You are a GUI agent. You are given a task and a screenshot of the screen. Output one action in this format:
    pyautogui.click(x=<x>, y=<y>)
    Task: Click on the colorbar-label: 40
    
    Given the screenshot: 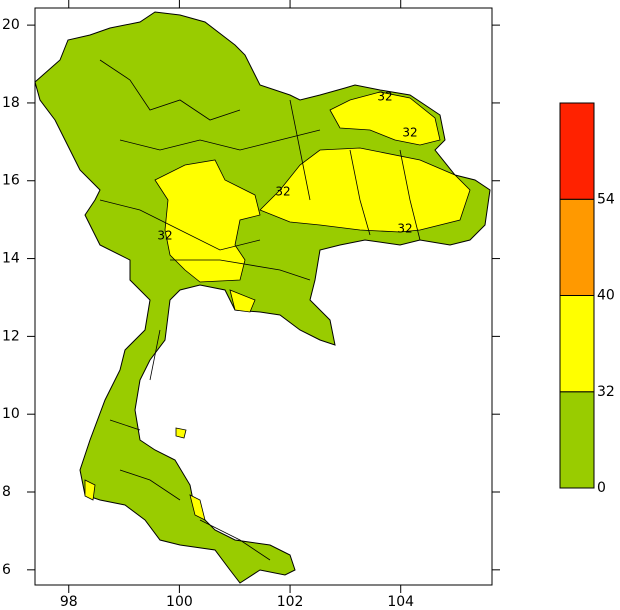 What is the action you would take?
    pyautogui.click(x=606, y=296)
    